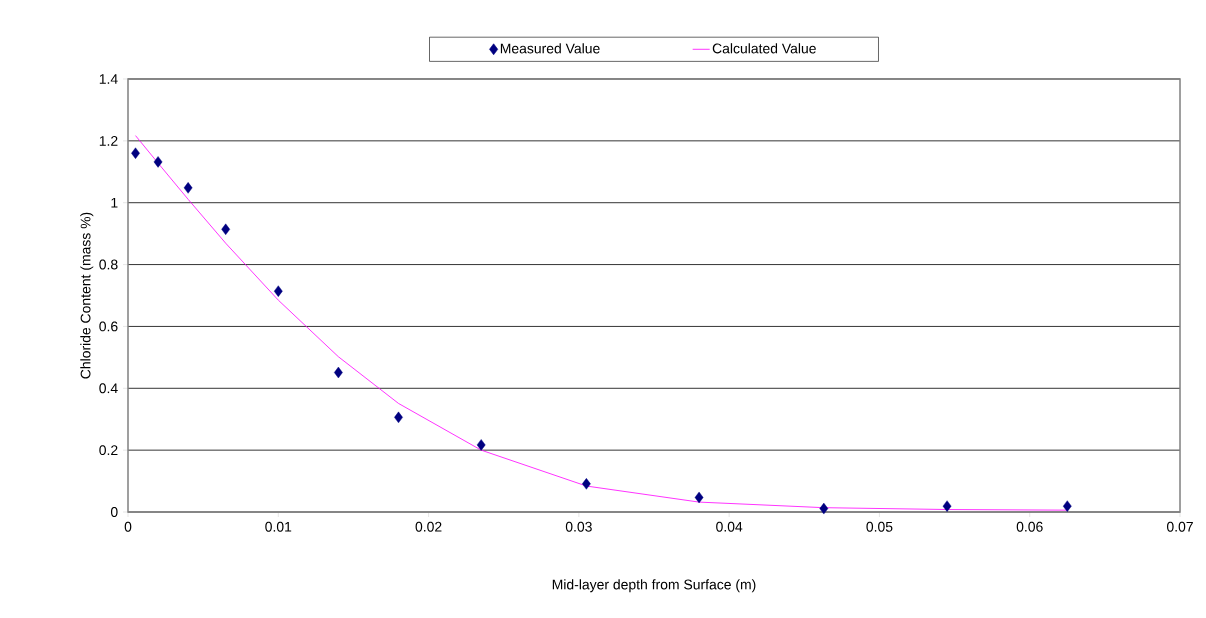 The width and height of the screenshot is (1206, 618). What do you see at coordinates (1029, 526) in the screenshot?
I see `x-tick-label: 0.06` at bounding box center [1029, 526].